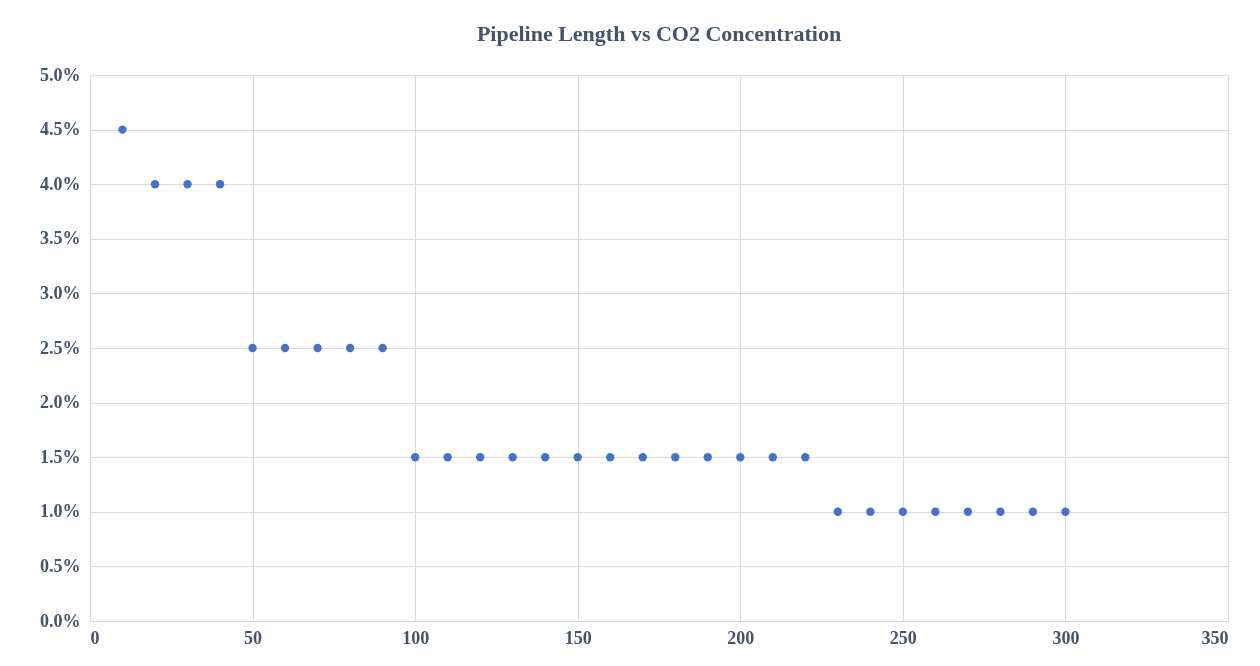 The image size is (1260, 666). What do you see at coordinates (60, 292) in the screenshot?
I see `y-tick-label: 3.0%` at bounding box center [60, 292].